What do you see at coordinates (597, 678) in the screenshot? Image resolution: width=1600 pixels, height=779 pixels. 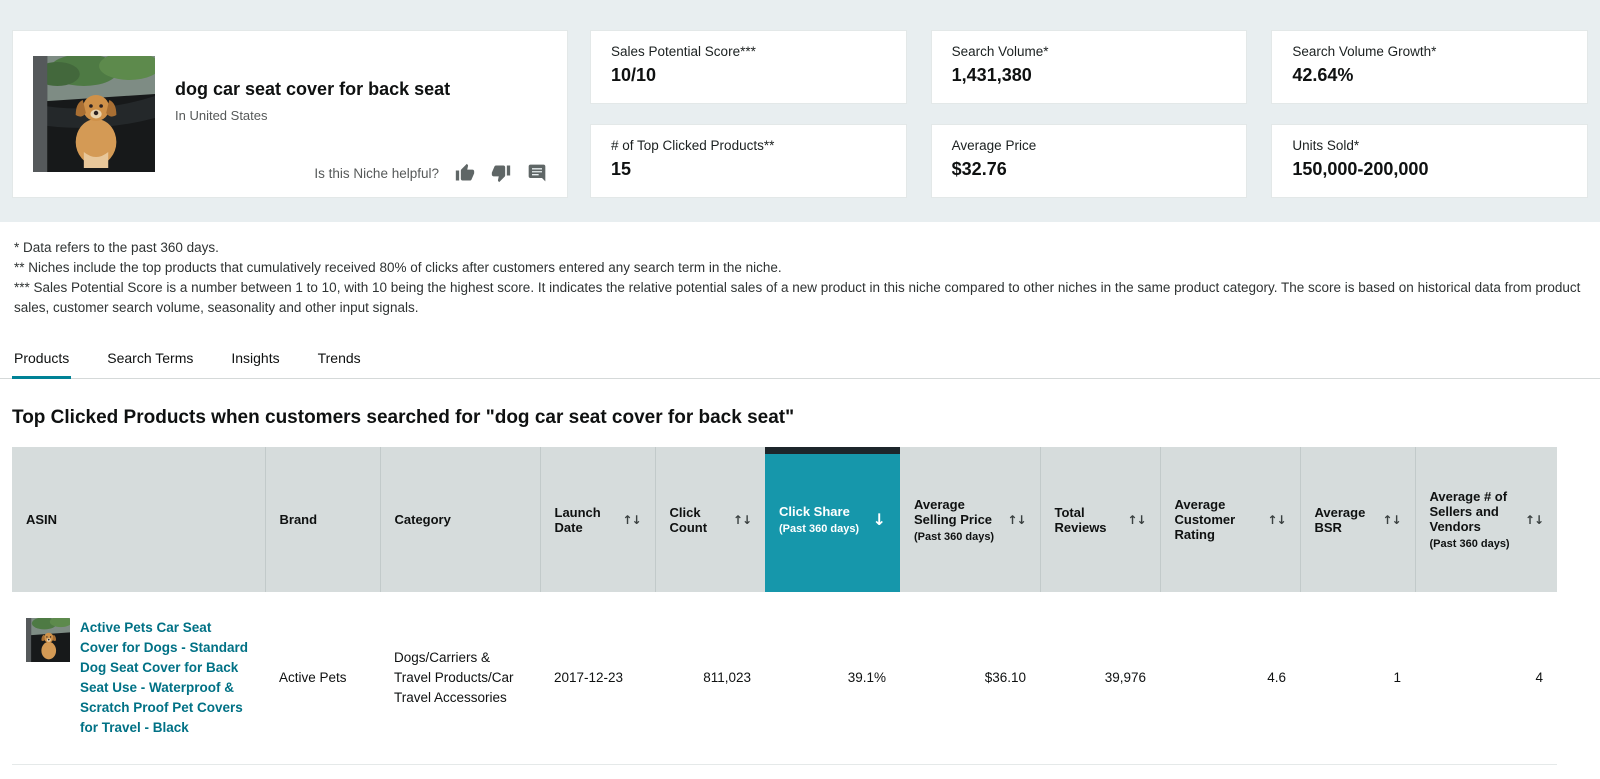 I see `launch-date-cell: 2017-12-23` at bounding box center [597, 678].